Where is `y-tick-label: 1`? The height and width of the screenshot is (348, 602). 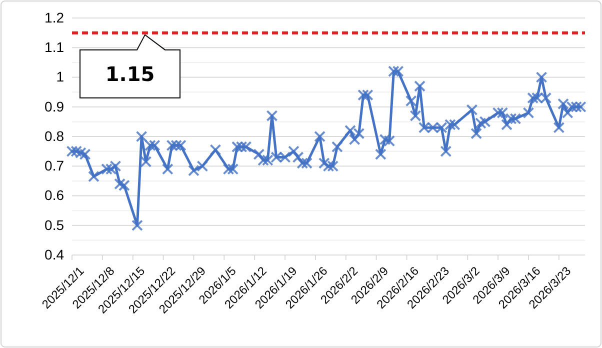
y-tick-label: 1 is located at coordinates (60, 76).